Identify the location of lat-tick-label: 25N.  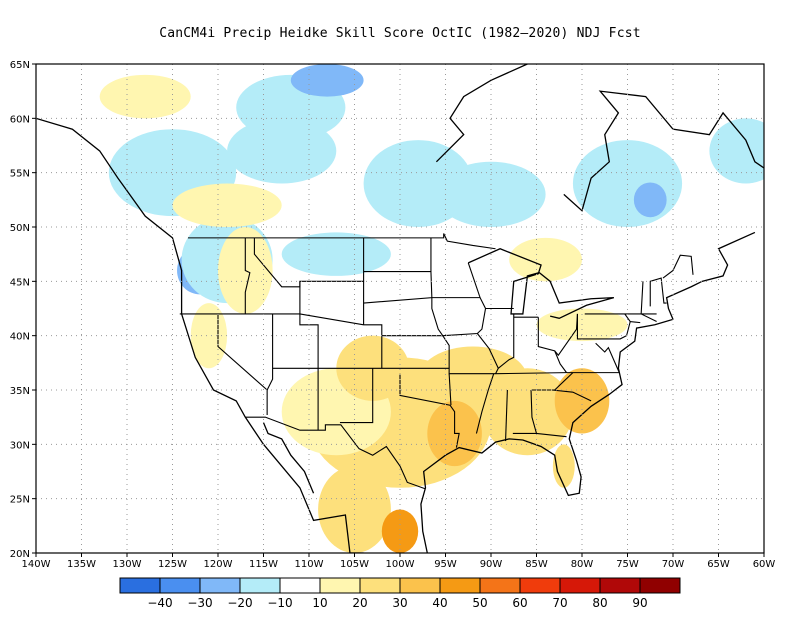
(20, 500).